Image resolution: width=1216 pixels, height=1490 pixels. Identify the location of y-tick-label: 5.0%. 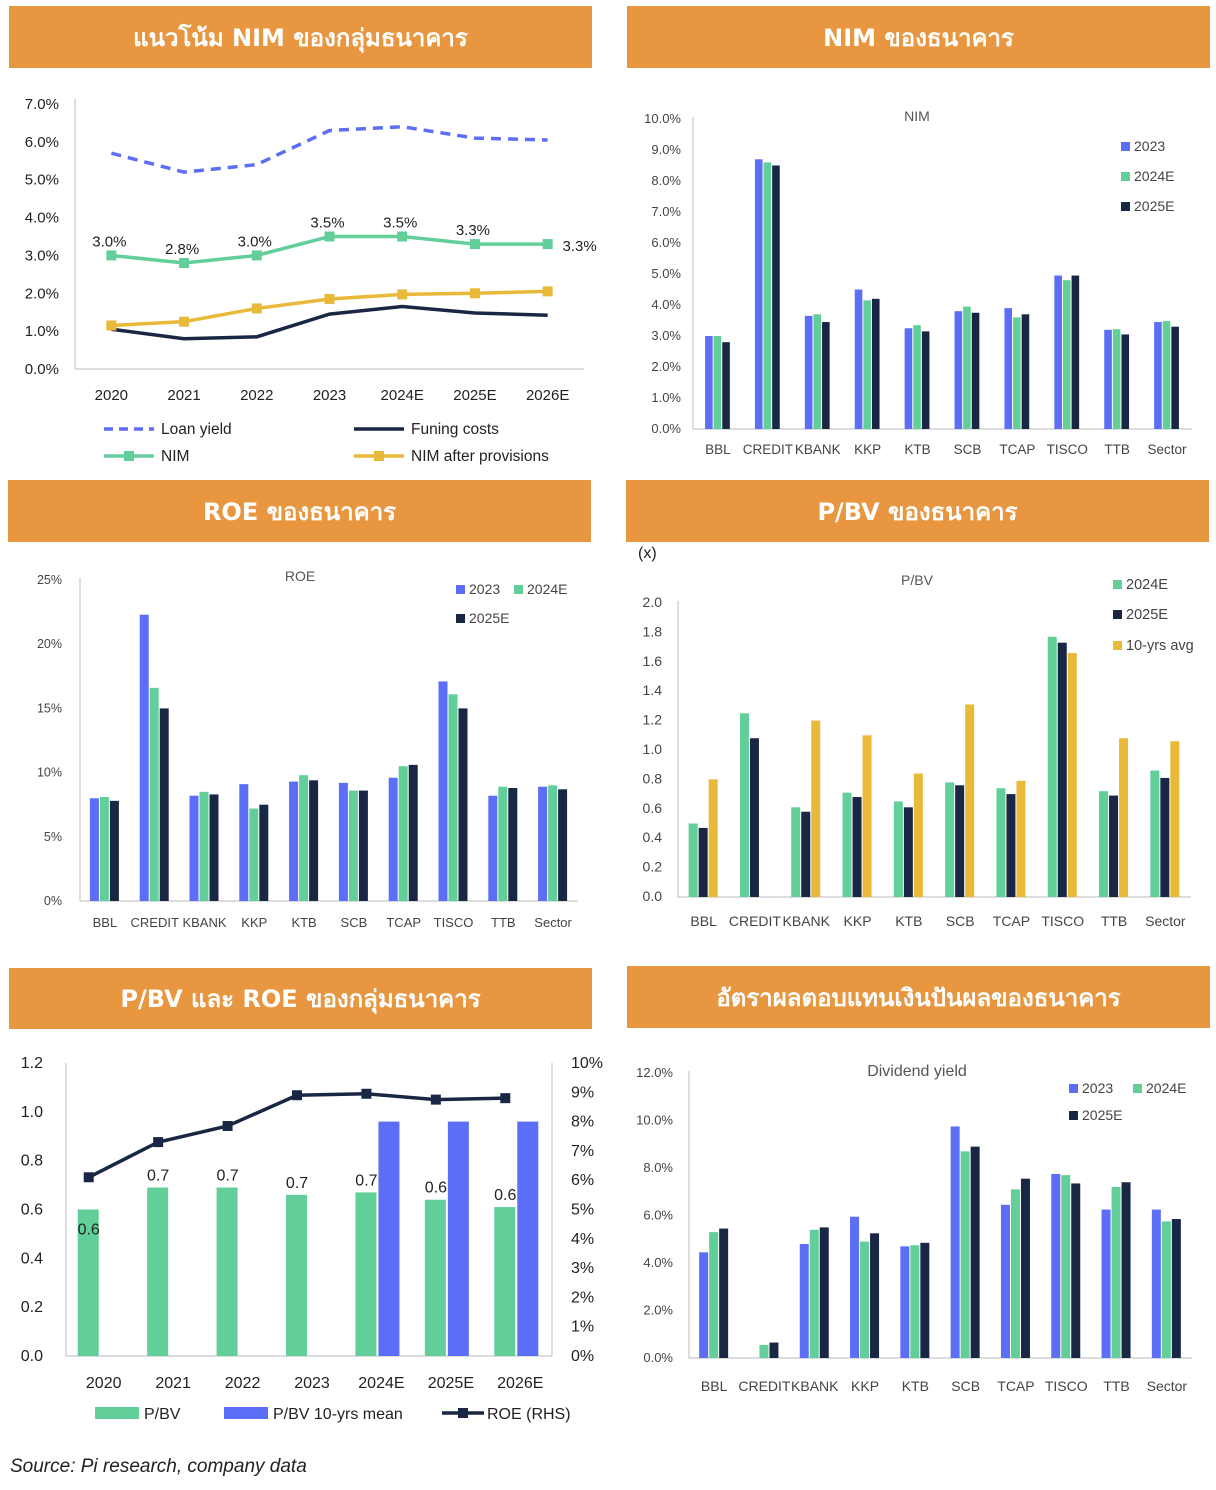
(42, 180).